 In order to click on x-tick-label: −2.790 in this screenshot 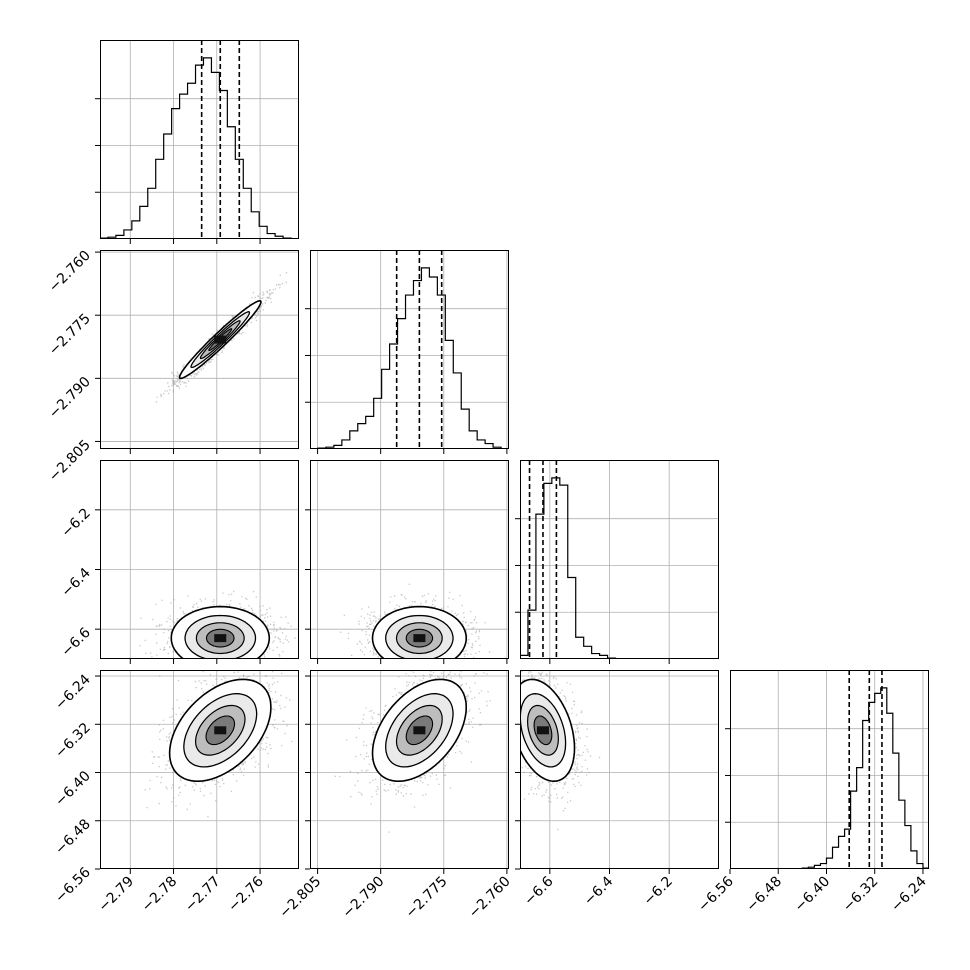, I will do `click(364, 898)`.